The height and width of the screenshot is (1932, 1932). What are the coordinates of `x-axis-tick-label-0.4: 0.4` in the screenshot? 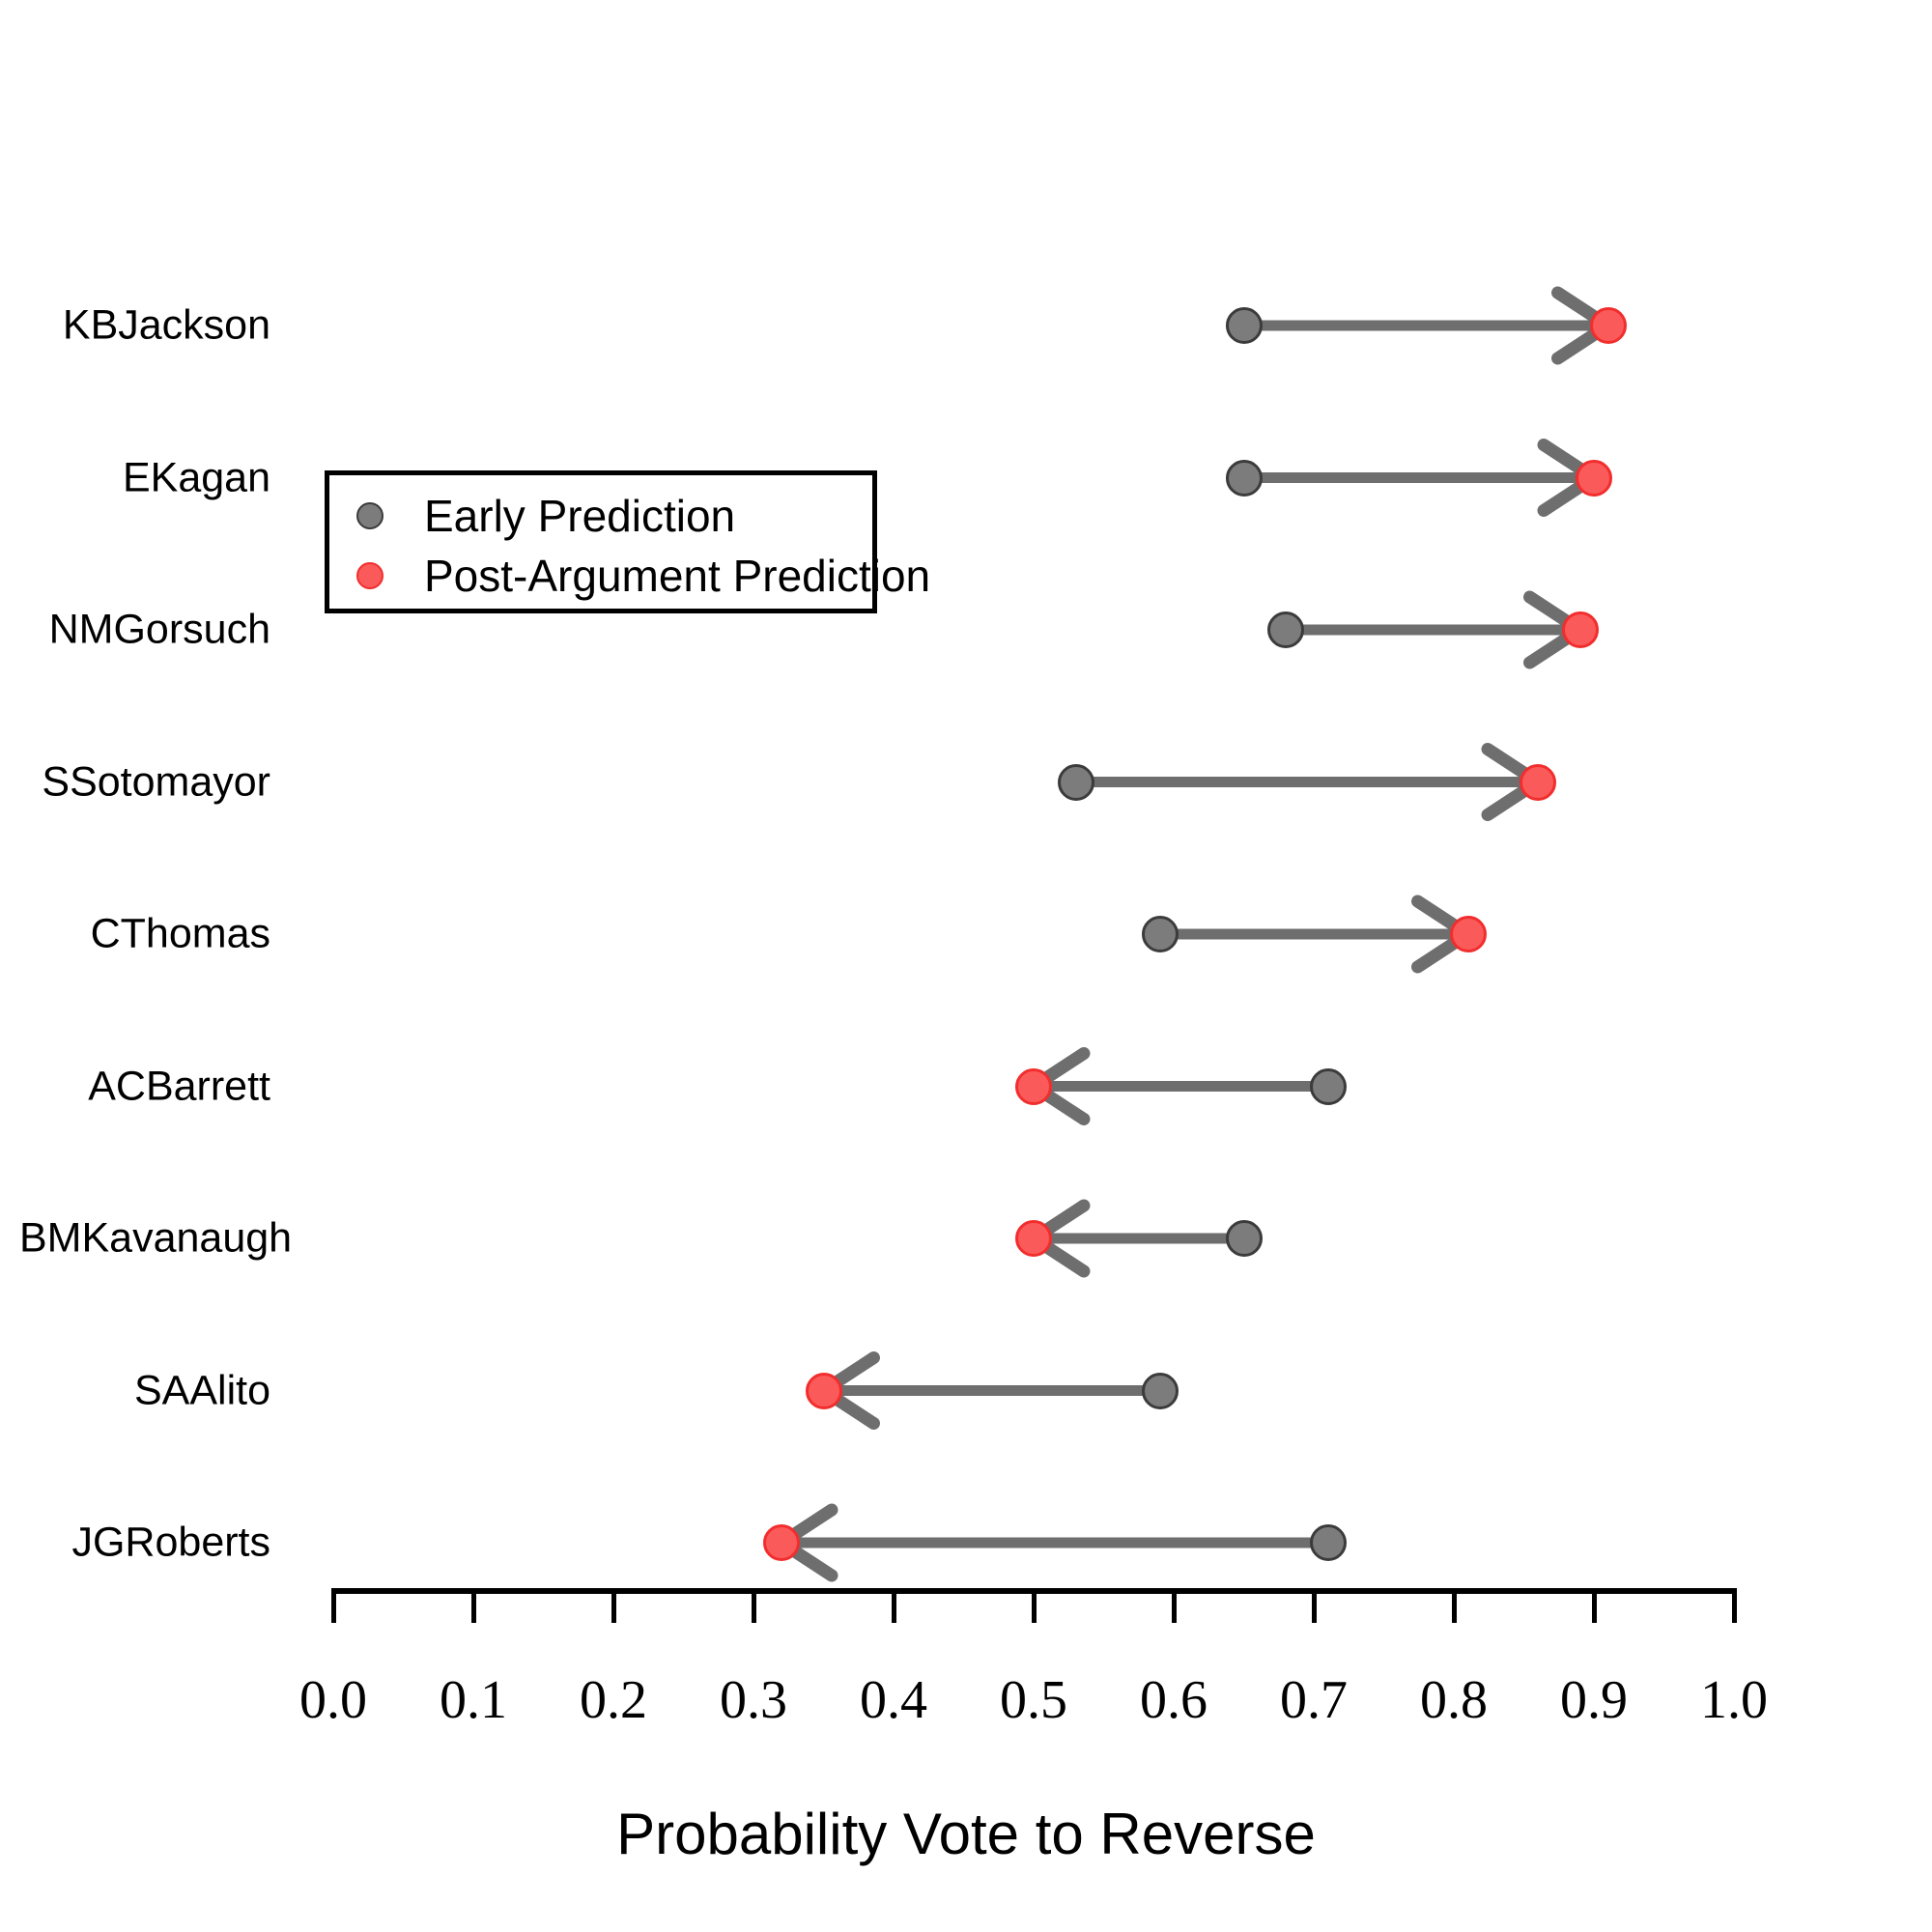 It's located at (893, 1700).